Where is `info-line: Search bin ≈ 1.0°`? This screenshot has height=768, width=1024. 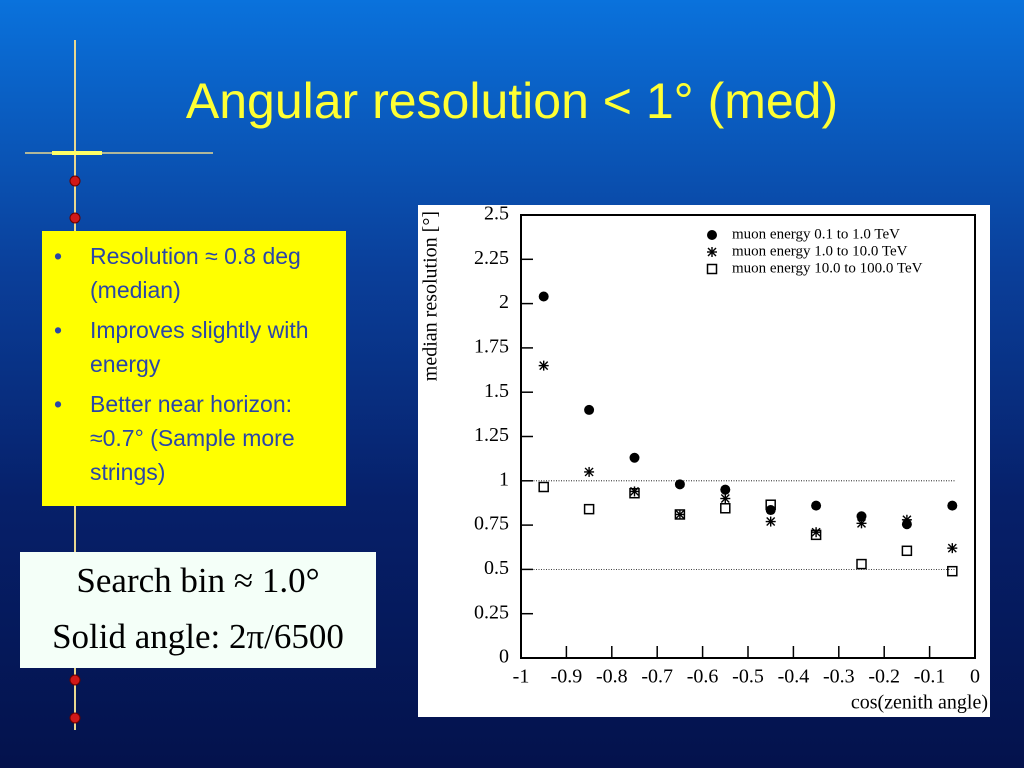 info-line: Search bin ≈ 1.0° is located at coordinates (198, 580).